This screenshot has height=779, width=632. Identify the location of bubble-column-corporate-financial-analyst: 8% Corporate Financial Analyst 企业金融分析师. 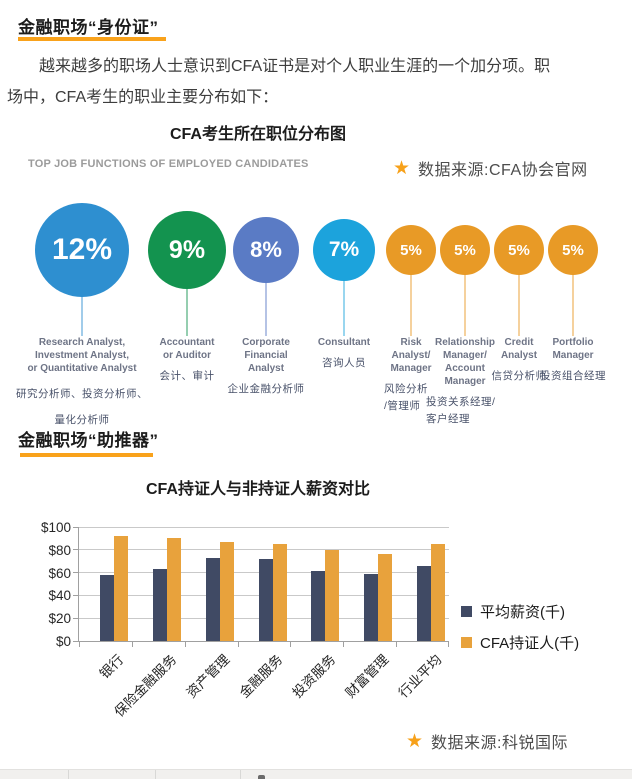
(266, 296).